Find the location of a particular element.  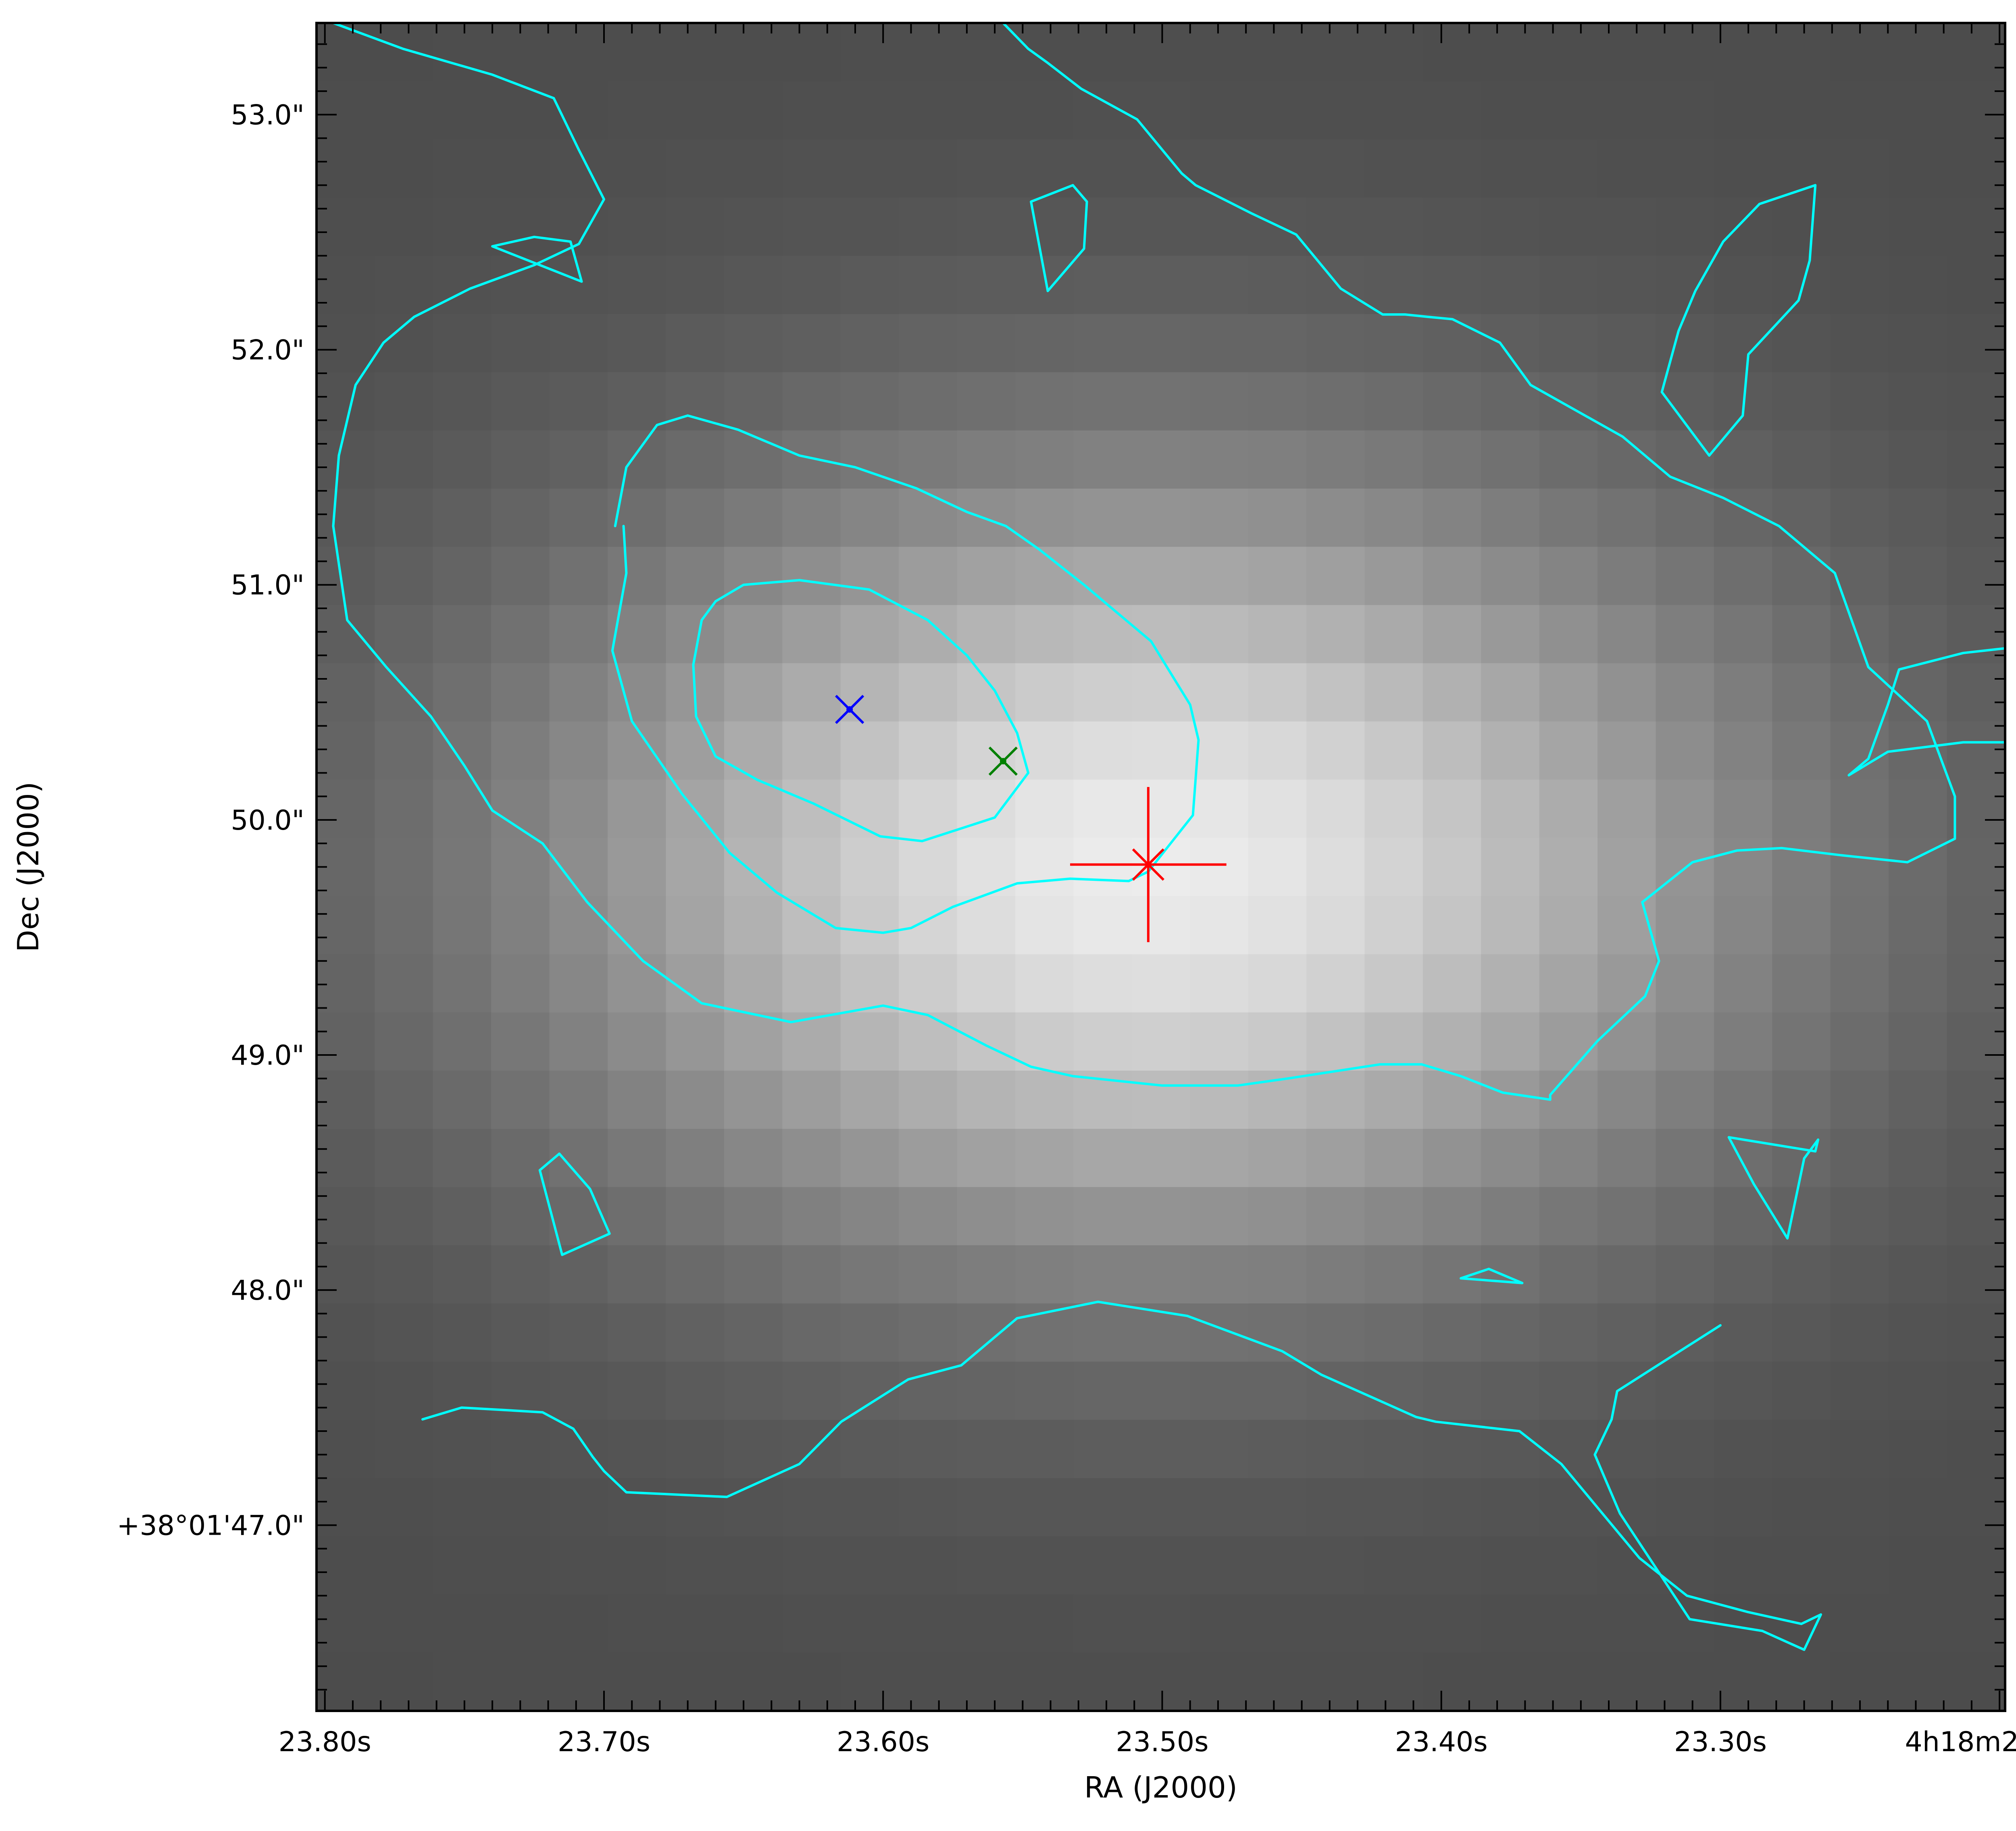

y-tick-label: 50.0" is located at coordinates (267, 821).